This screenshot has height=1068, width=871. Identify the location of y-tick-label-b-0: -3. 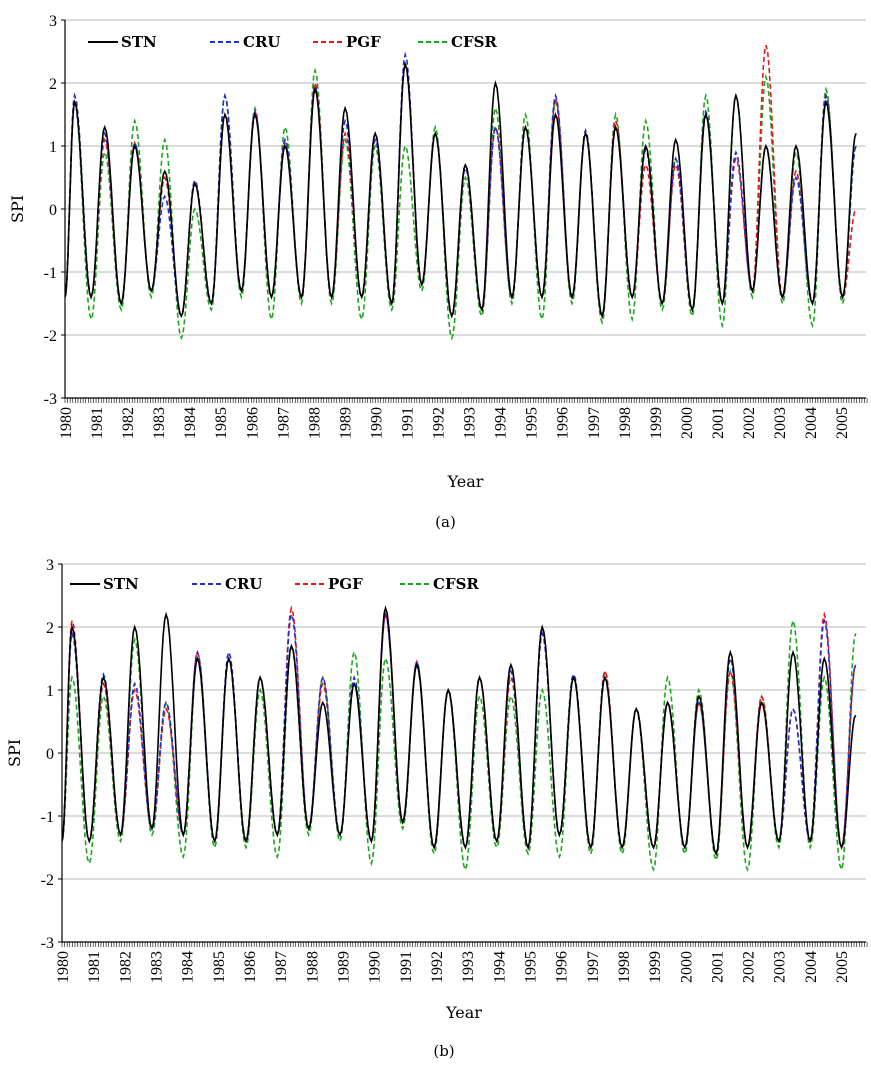
(47, 943).